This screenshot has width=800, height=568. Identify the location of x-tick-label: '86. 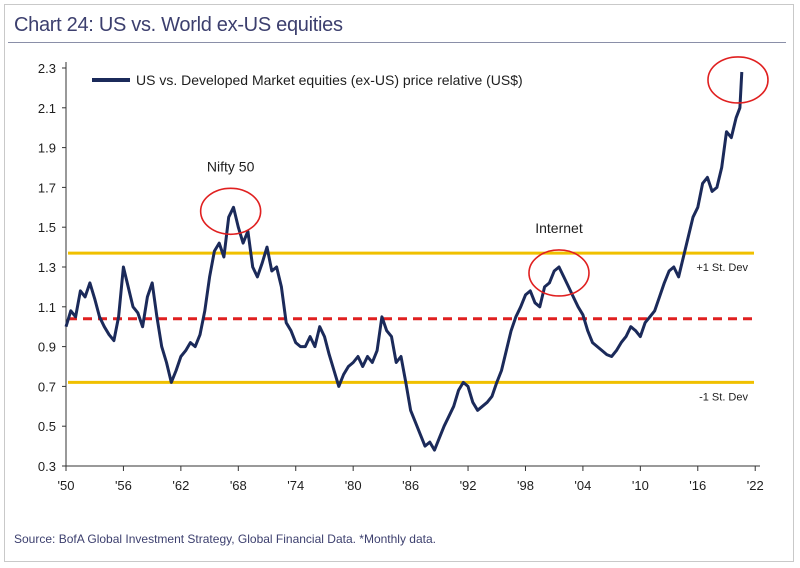
(410, 485).